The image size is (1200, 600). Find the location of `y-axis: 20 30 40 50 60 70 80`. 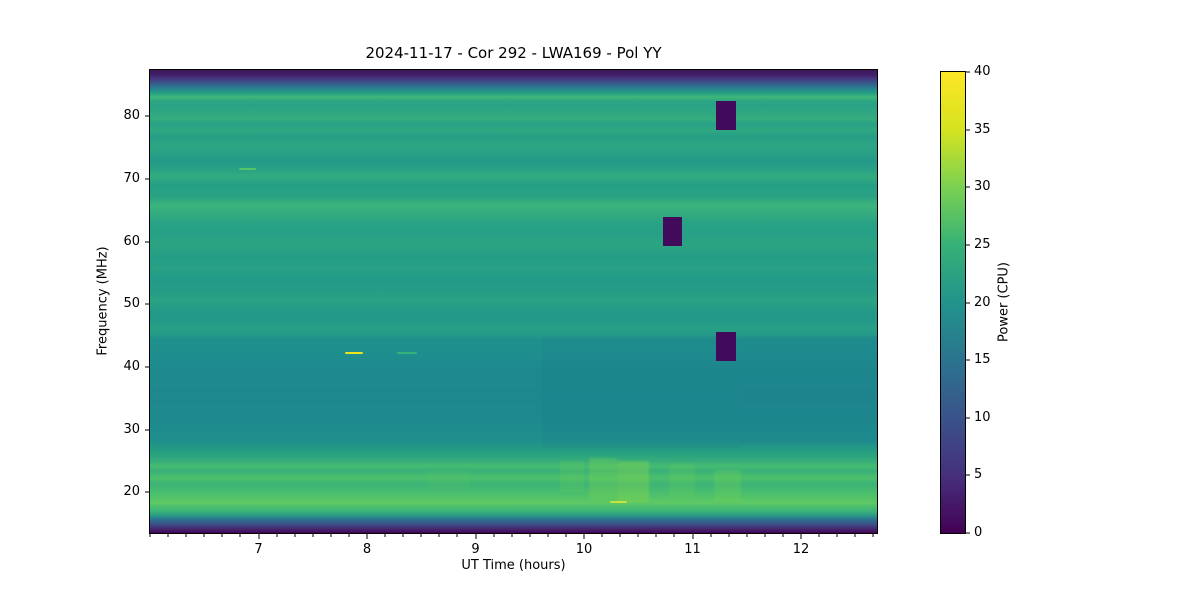

y-axis: 20 30 40 50 60 70 80 is located at coordinates (75, 301).